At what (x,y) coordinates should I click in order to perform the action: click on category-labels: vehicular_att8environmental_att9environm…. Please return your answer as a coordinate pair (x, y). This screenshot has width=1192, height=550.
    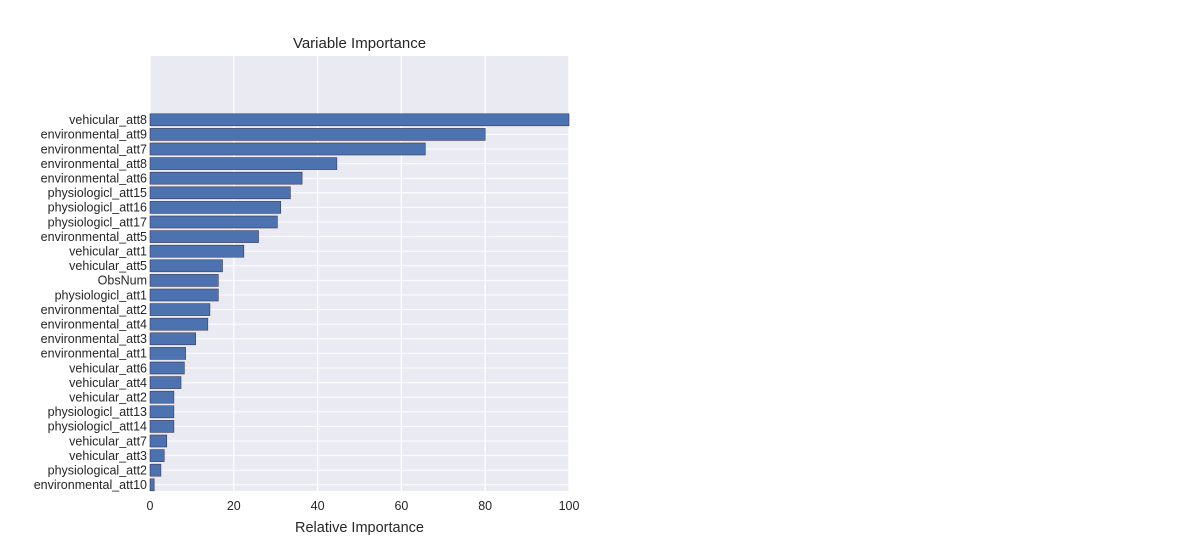
    Looking at the image, I should click on (90, 302).